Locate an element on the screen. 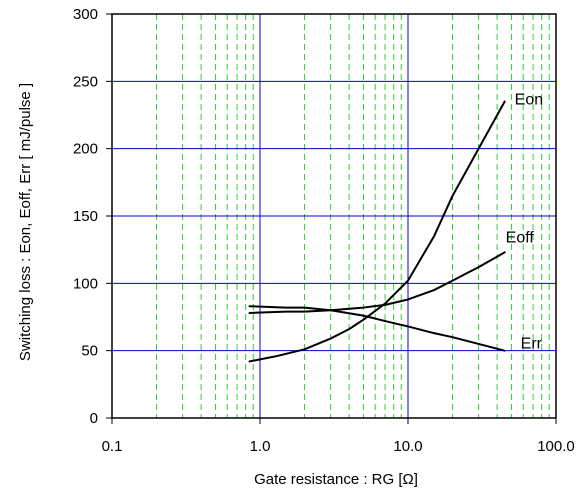 This screenshot has height=493, width=579. y-tick-label: 100 is located at coordinates (85, 283).